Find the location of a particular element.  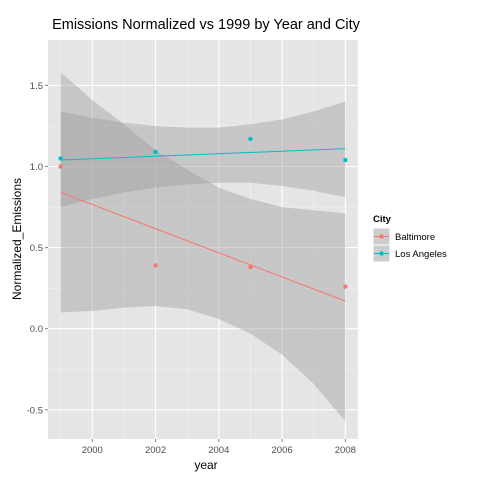

y-tick-label: -0.5 is located at coordinates (35, 410).